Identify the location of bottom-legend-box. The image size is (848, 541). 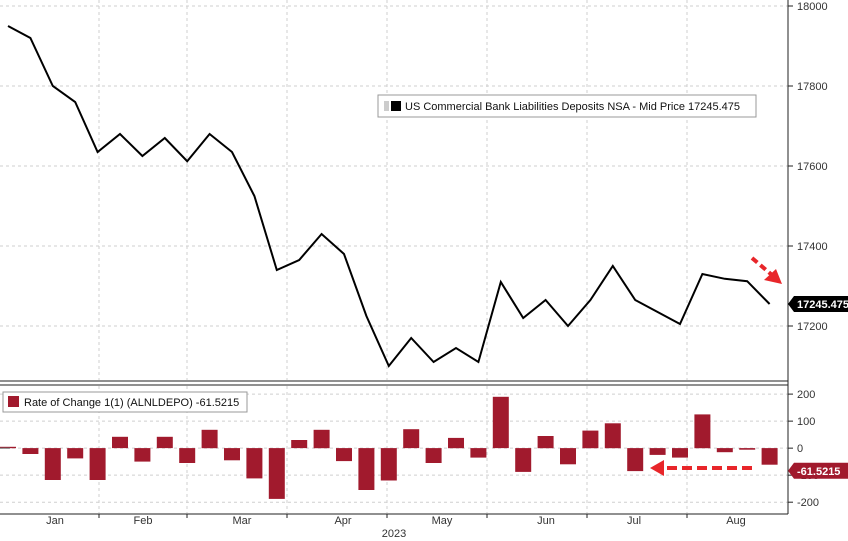
(125, 402).